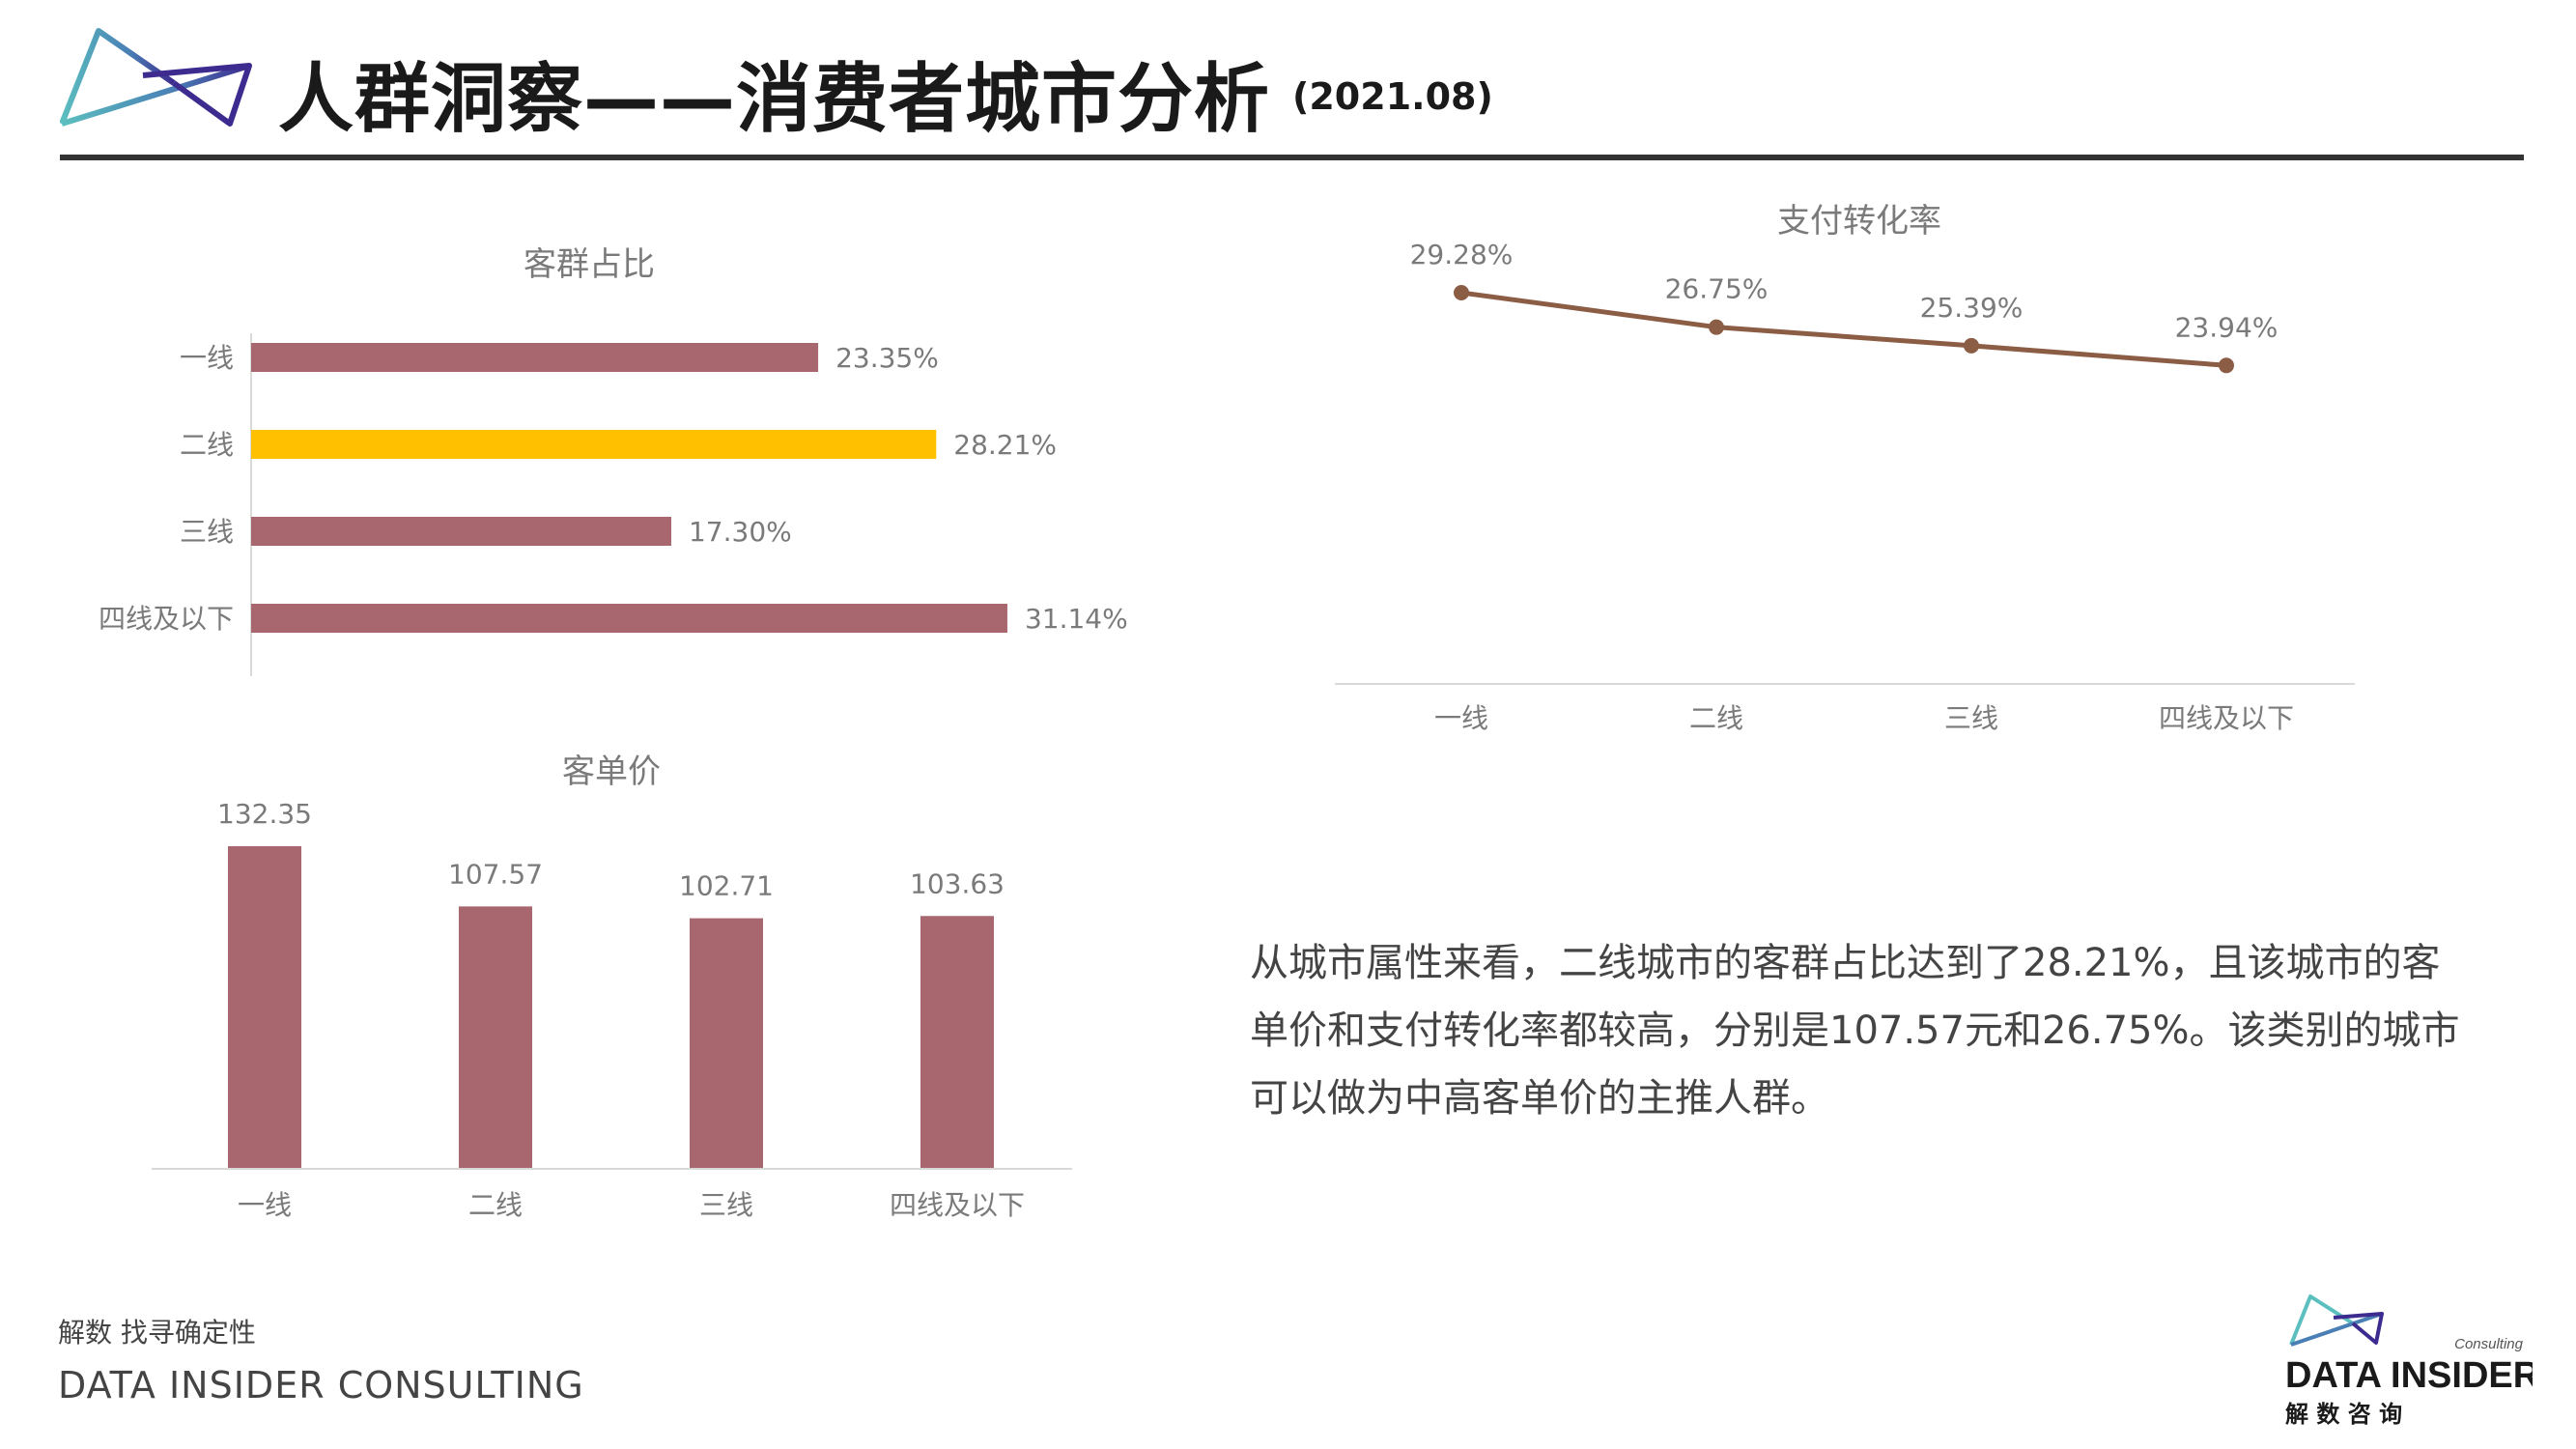  I want to click on data-label: 23.35%, so click(887, 358).